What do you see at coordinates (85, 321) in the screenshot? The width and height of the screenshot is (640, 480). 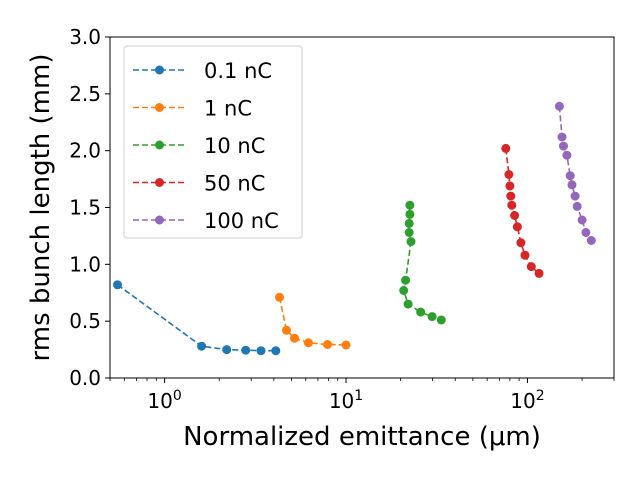 I see `y-tick-label: 0.5` at bounding box center [85, 321].